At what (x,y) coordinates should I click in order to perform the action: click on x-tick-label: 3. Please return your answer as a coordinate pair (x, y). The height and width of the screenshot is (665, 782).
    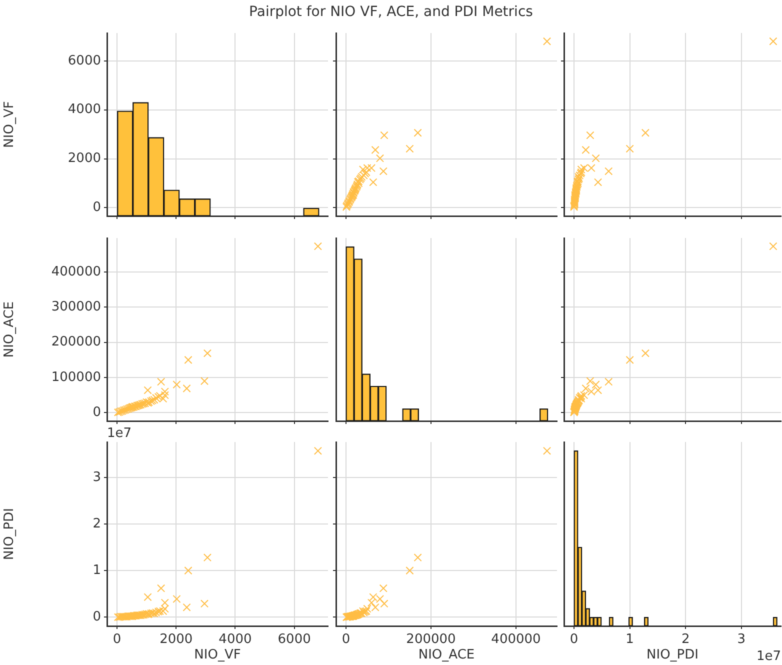
    Looking at the image, I should click on (741, 640).